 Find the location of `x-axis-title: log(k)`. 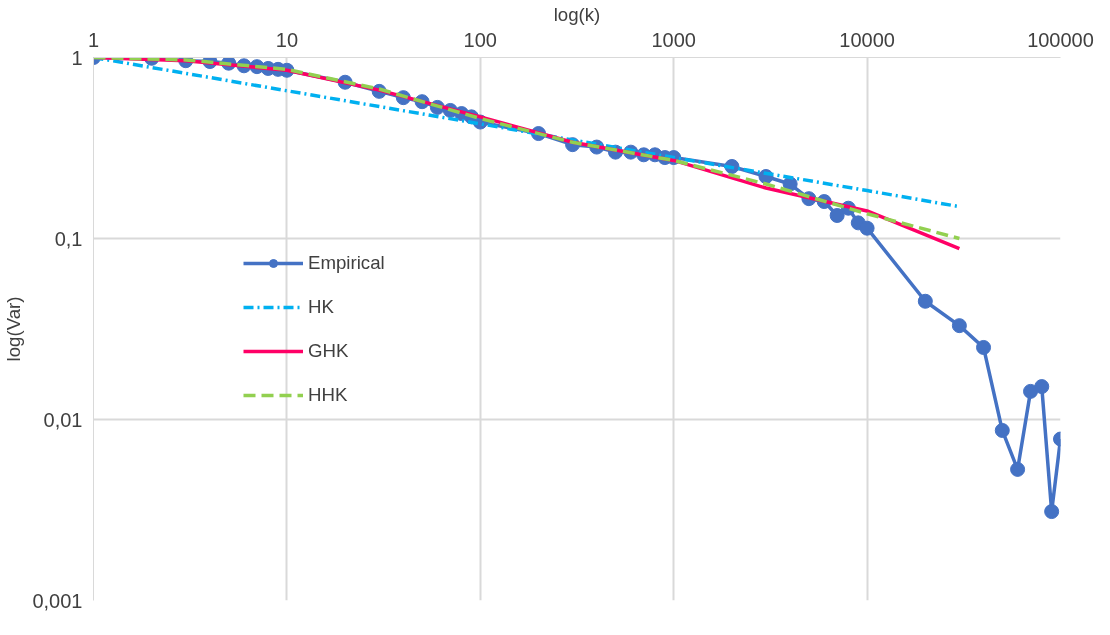

x-axis-title: log(k) is located at coordinates (577, 14).